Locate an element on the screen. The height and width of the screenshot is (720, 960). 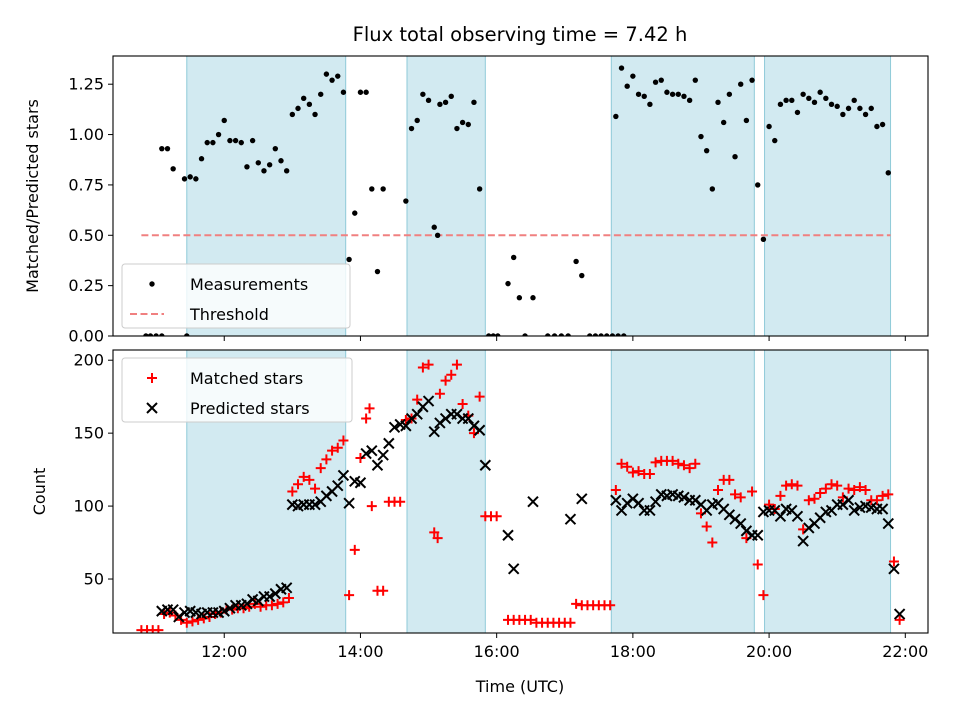
y-tick-label: 0.25 is located at coordinates (86, 285).